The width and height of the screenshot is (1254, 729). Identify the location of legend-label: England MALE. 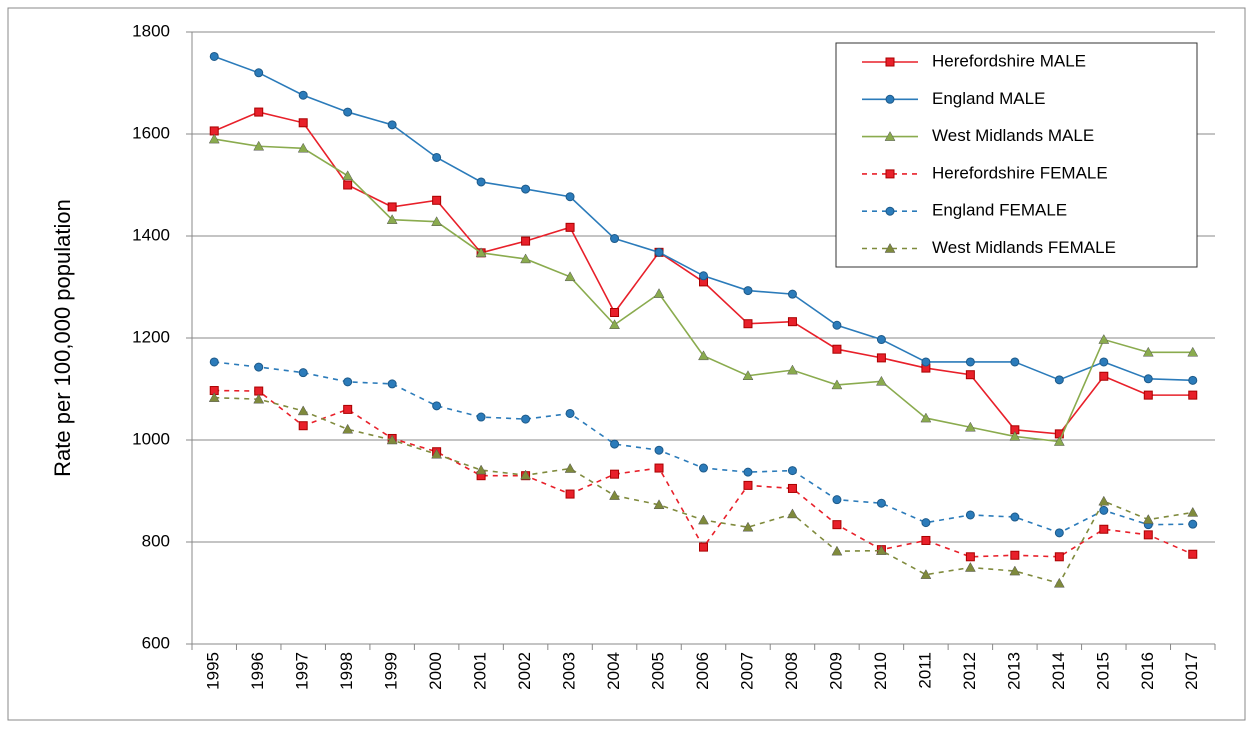
(988, 98).